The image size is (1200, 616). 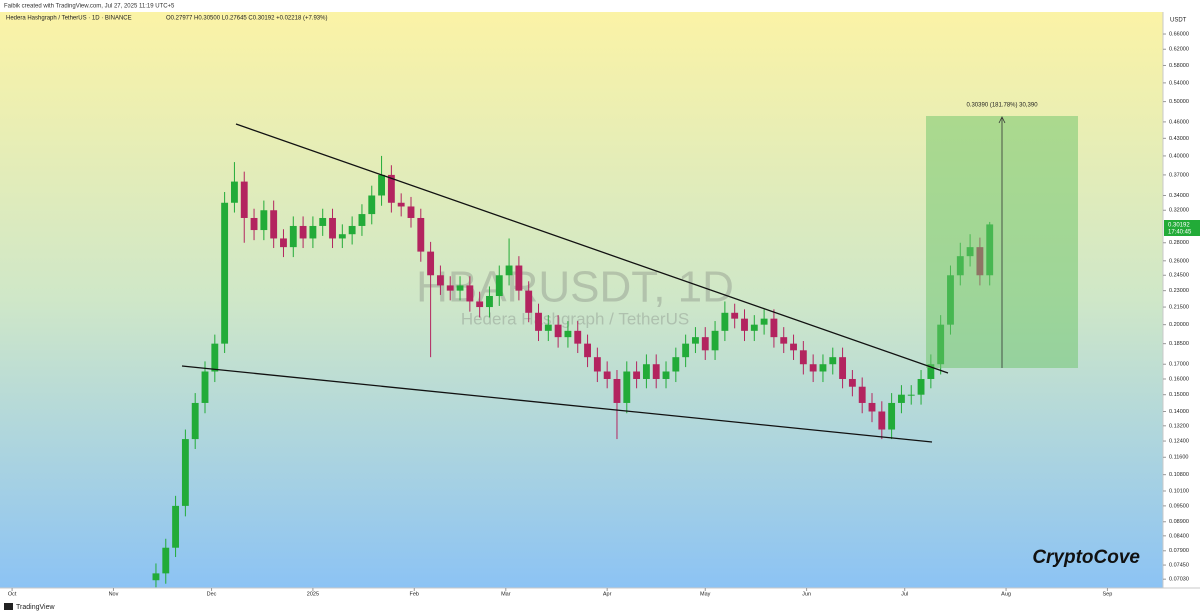 What do you see at coordinates (35, 607) in the screenshot?
I see `footer-brand: TradingView` at bounding box center [35, 607].